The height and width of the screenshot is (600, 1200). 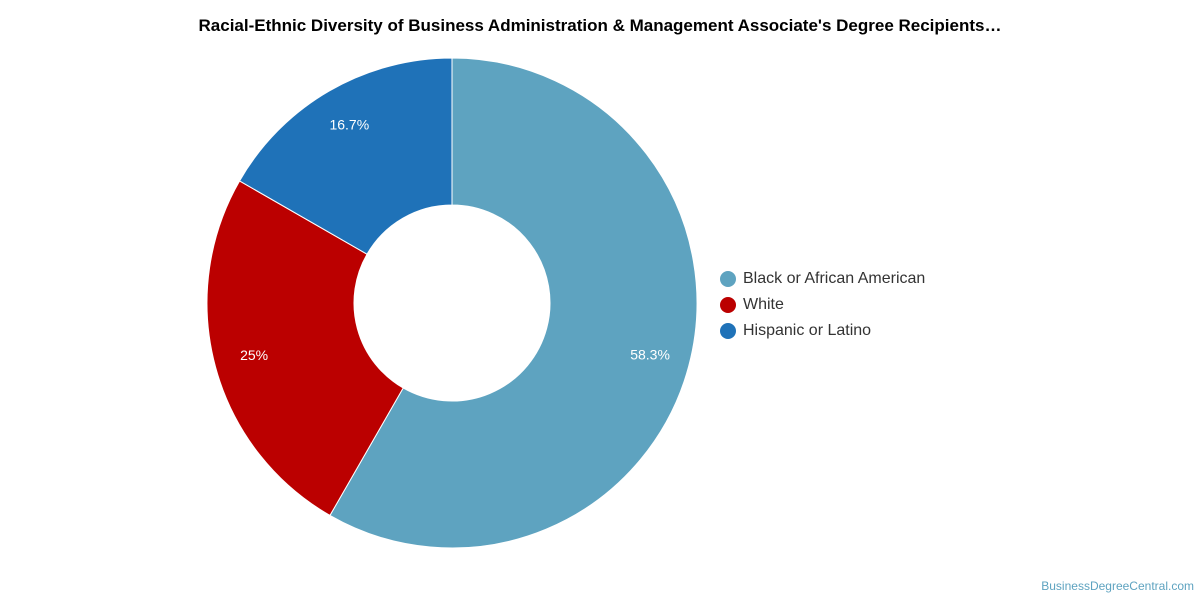 I want to click on legend-label-black-or-african-american: Black or African American, so click(x=834, y=278).